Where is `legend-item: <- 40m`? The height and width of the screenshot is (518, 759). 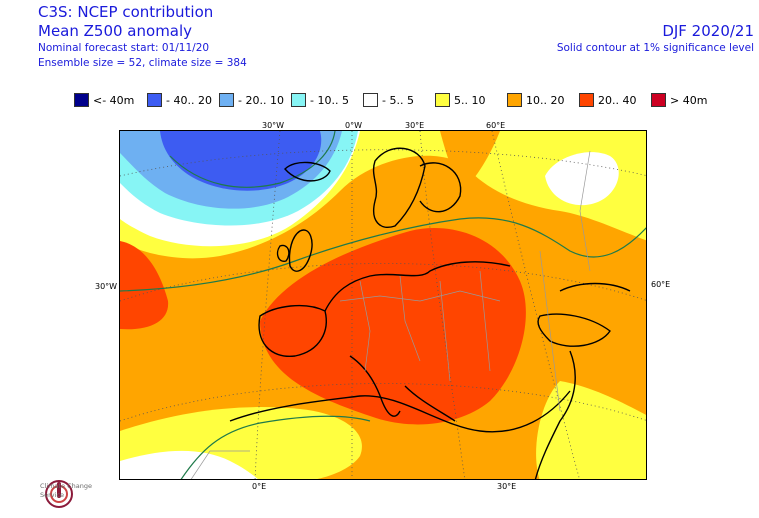
legend-item: <- 40m is located at coordinates (104, 100).